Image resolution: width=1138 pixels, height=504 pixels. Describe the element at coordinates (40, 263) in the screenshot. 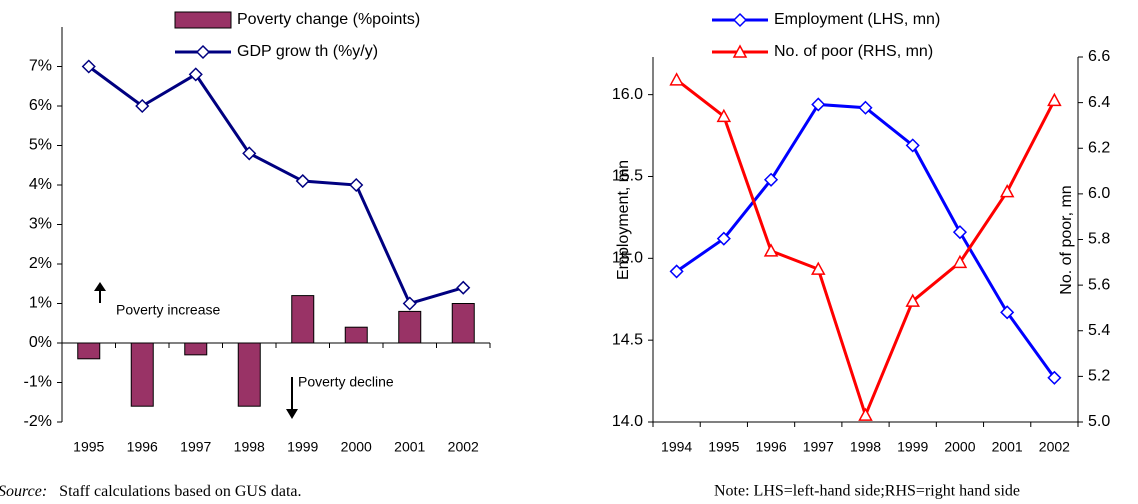

I see `y-tick-label: 2%` at that location.